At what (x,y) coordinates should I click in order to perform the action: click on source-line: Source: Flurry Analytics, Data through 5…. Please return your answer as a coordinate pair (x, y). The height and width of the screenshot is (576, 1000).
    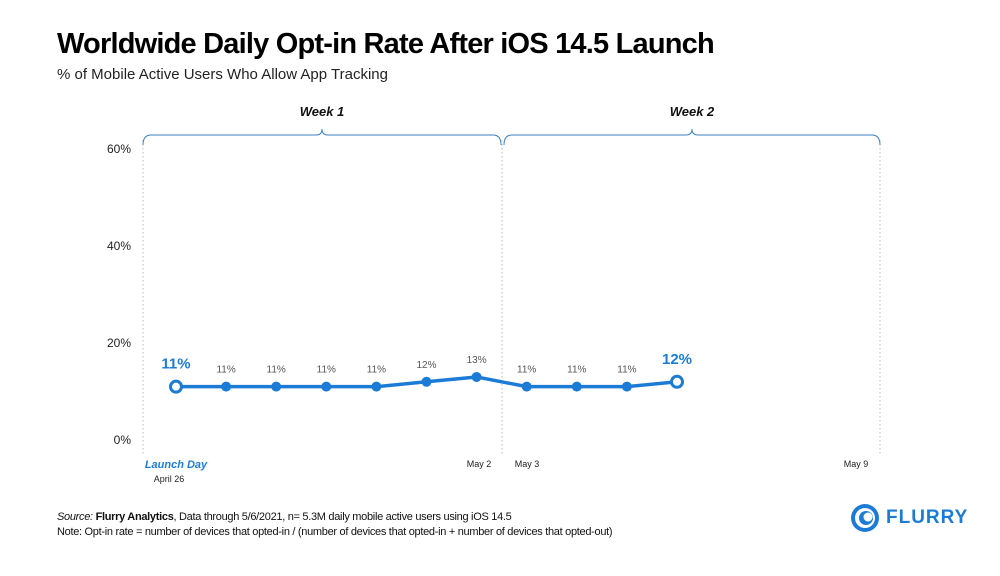
    Looking at the image, I should click on (284, 517).